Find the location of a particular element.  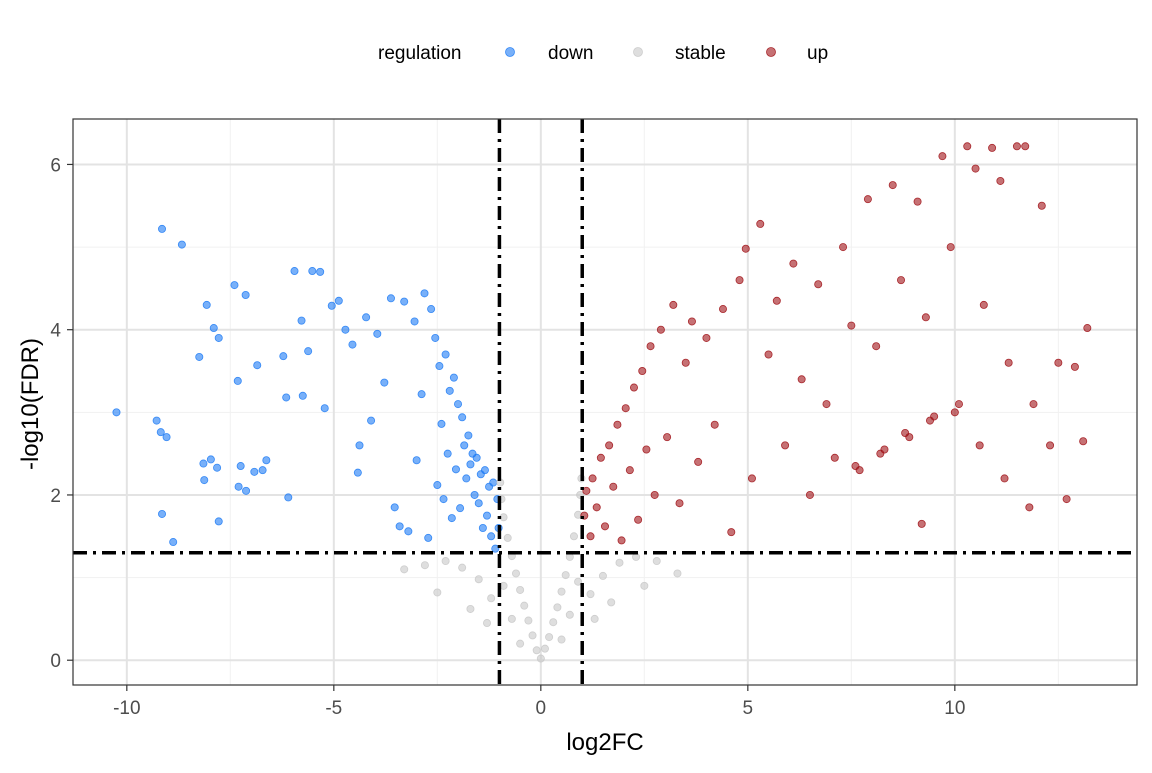

legend-key-up is located at coordinates (771, 52).